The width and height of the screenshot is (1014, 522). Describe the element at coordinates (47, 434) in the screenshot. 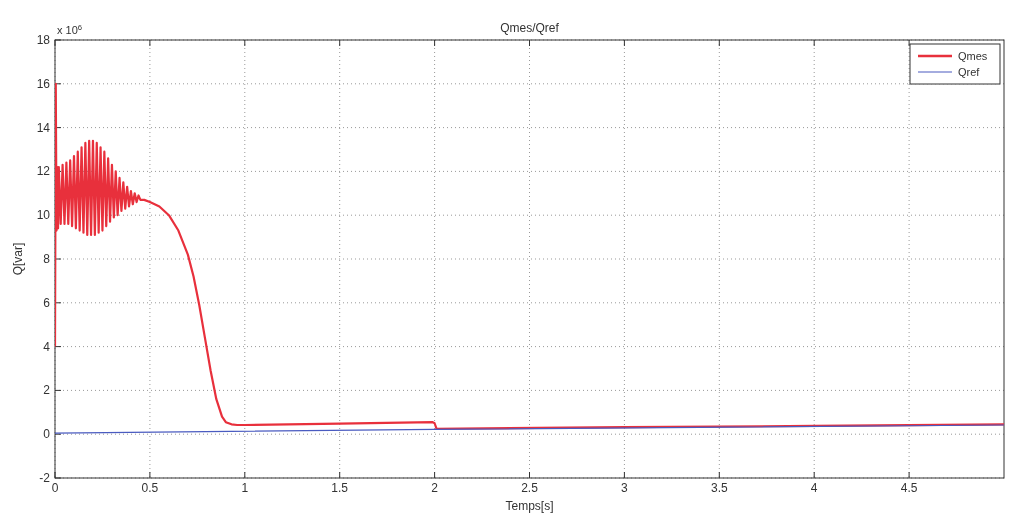

I see `y-tick-label: 0` at that location.